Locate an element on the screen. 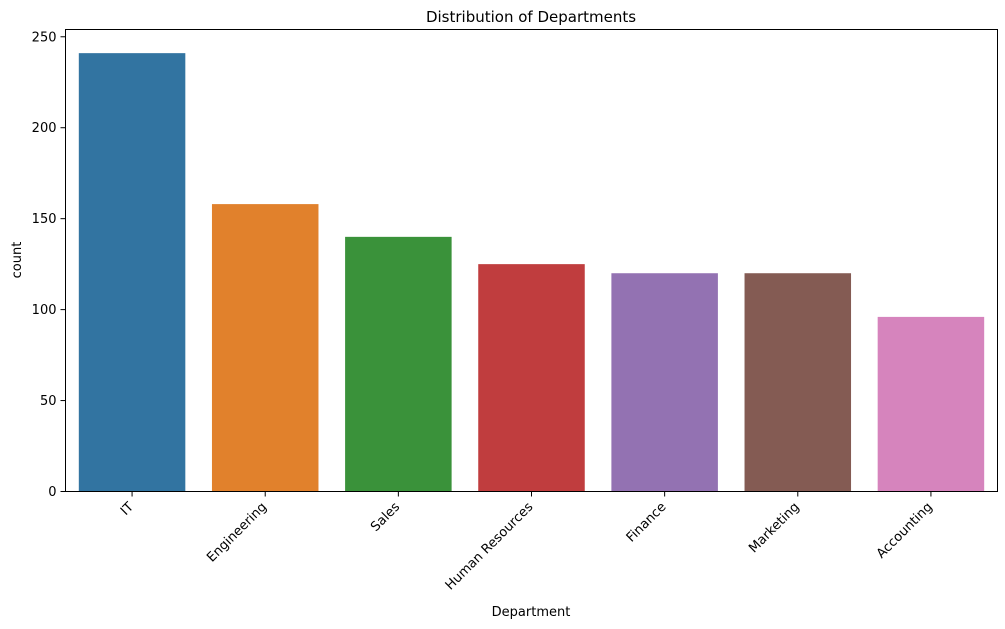  bar-accounting is located at coordinates (931, 404).